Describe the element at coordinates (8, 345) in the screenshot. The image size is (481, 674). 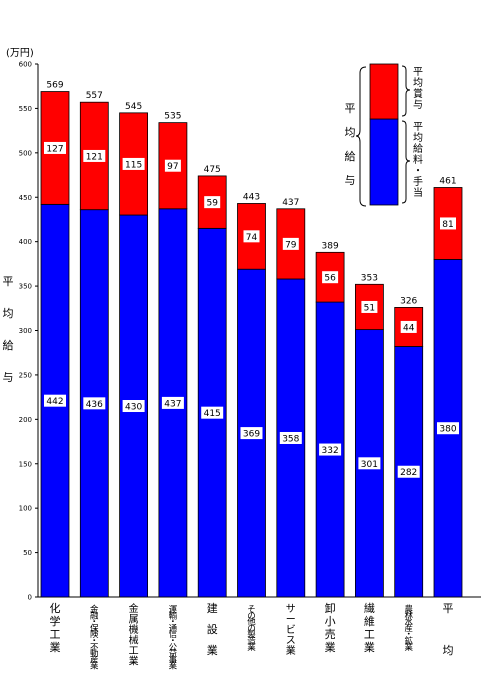
I see `y-axis-label-char: 給` at that location.